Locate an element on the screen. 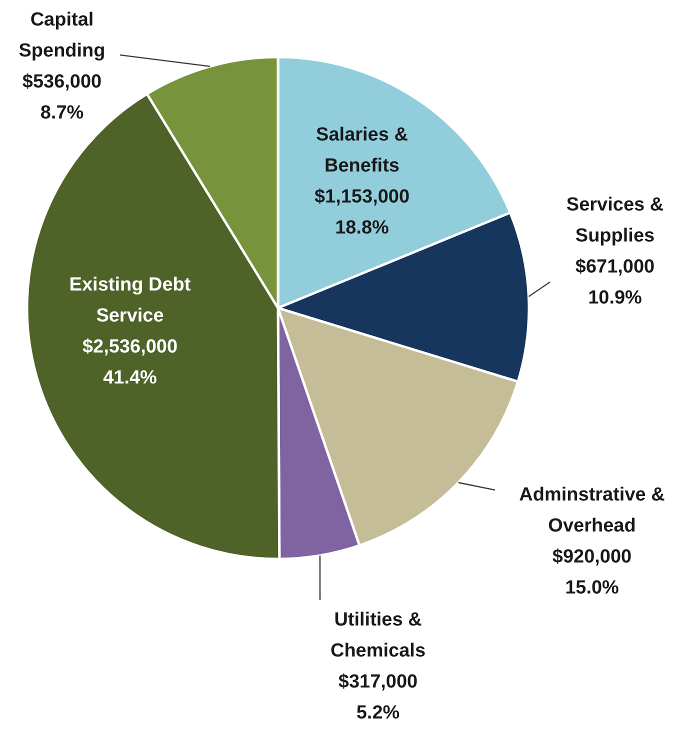 Image resolution: width=685 pixels, height=729 pixels. slice-label: Salaries & Benefits is located at coordinates (362, 150).